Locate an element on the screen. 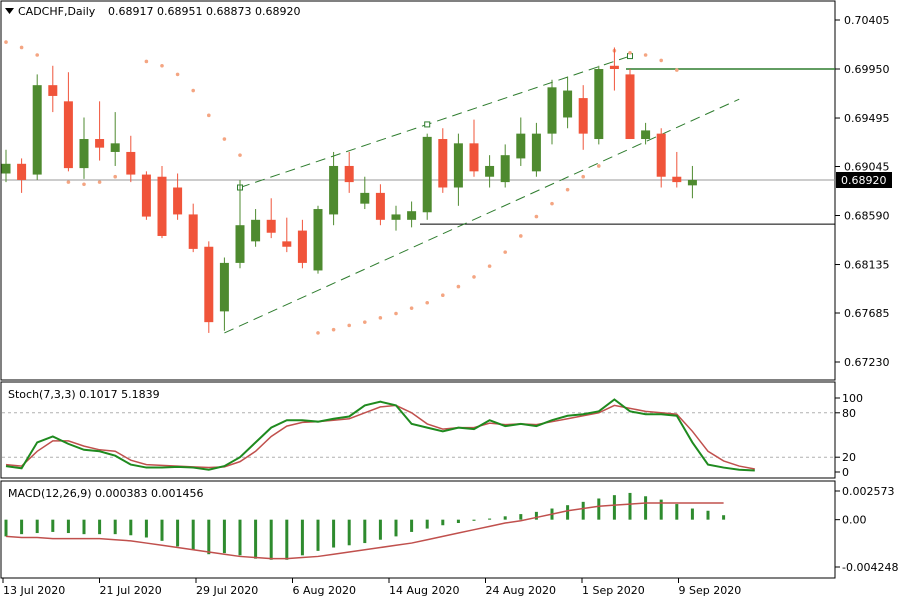 This screenshot has width=900, height=600. stoch-tick-label: 20 is located at coordinates (849, 457).